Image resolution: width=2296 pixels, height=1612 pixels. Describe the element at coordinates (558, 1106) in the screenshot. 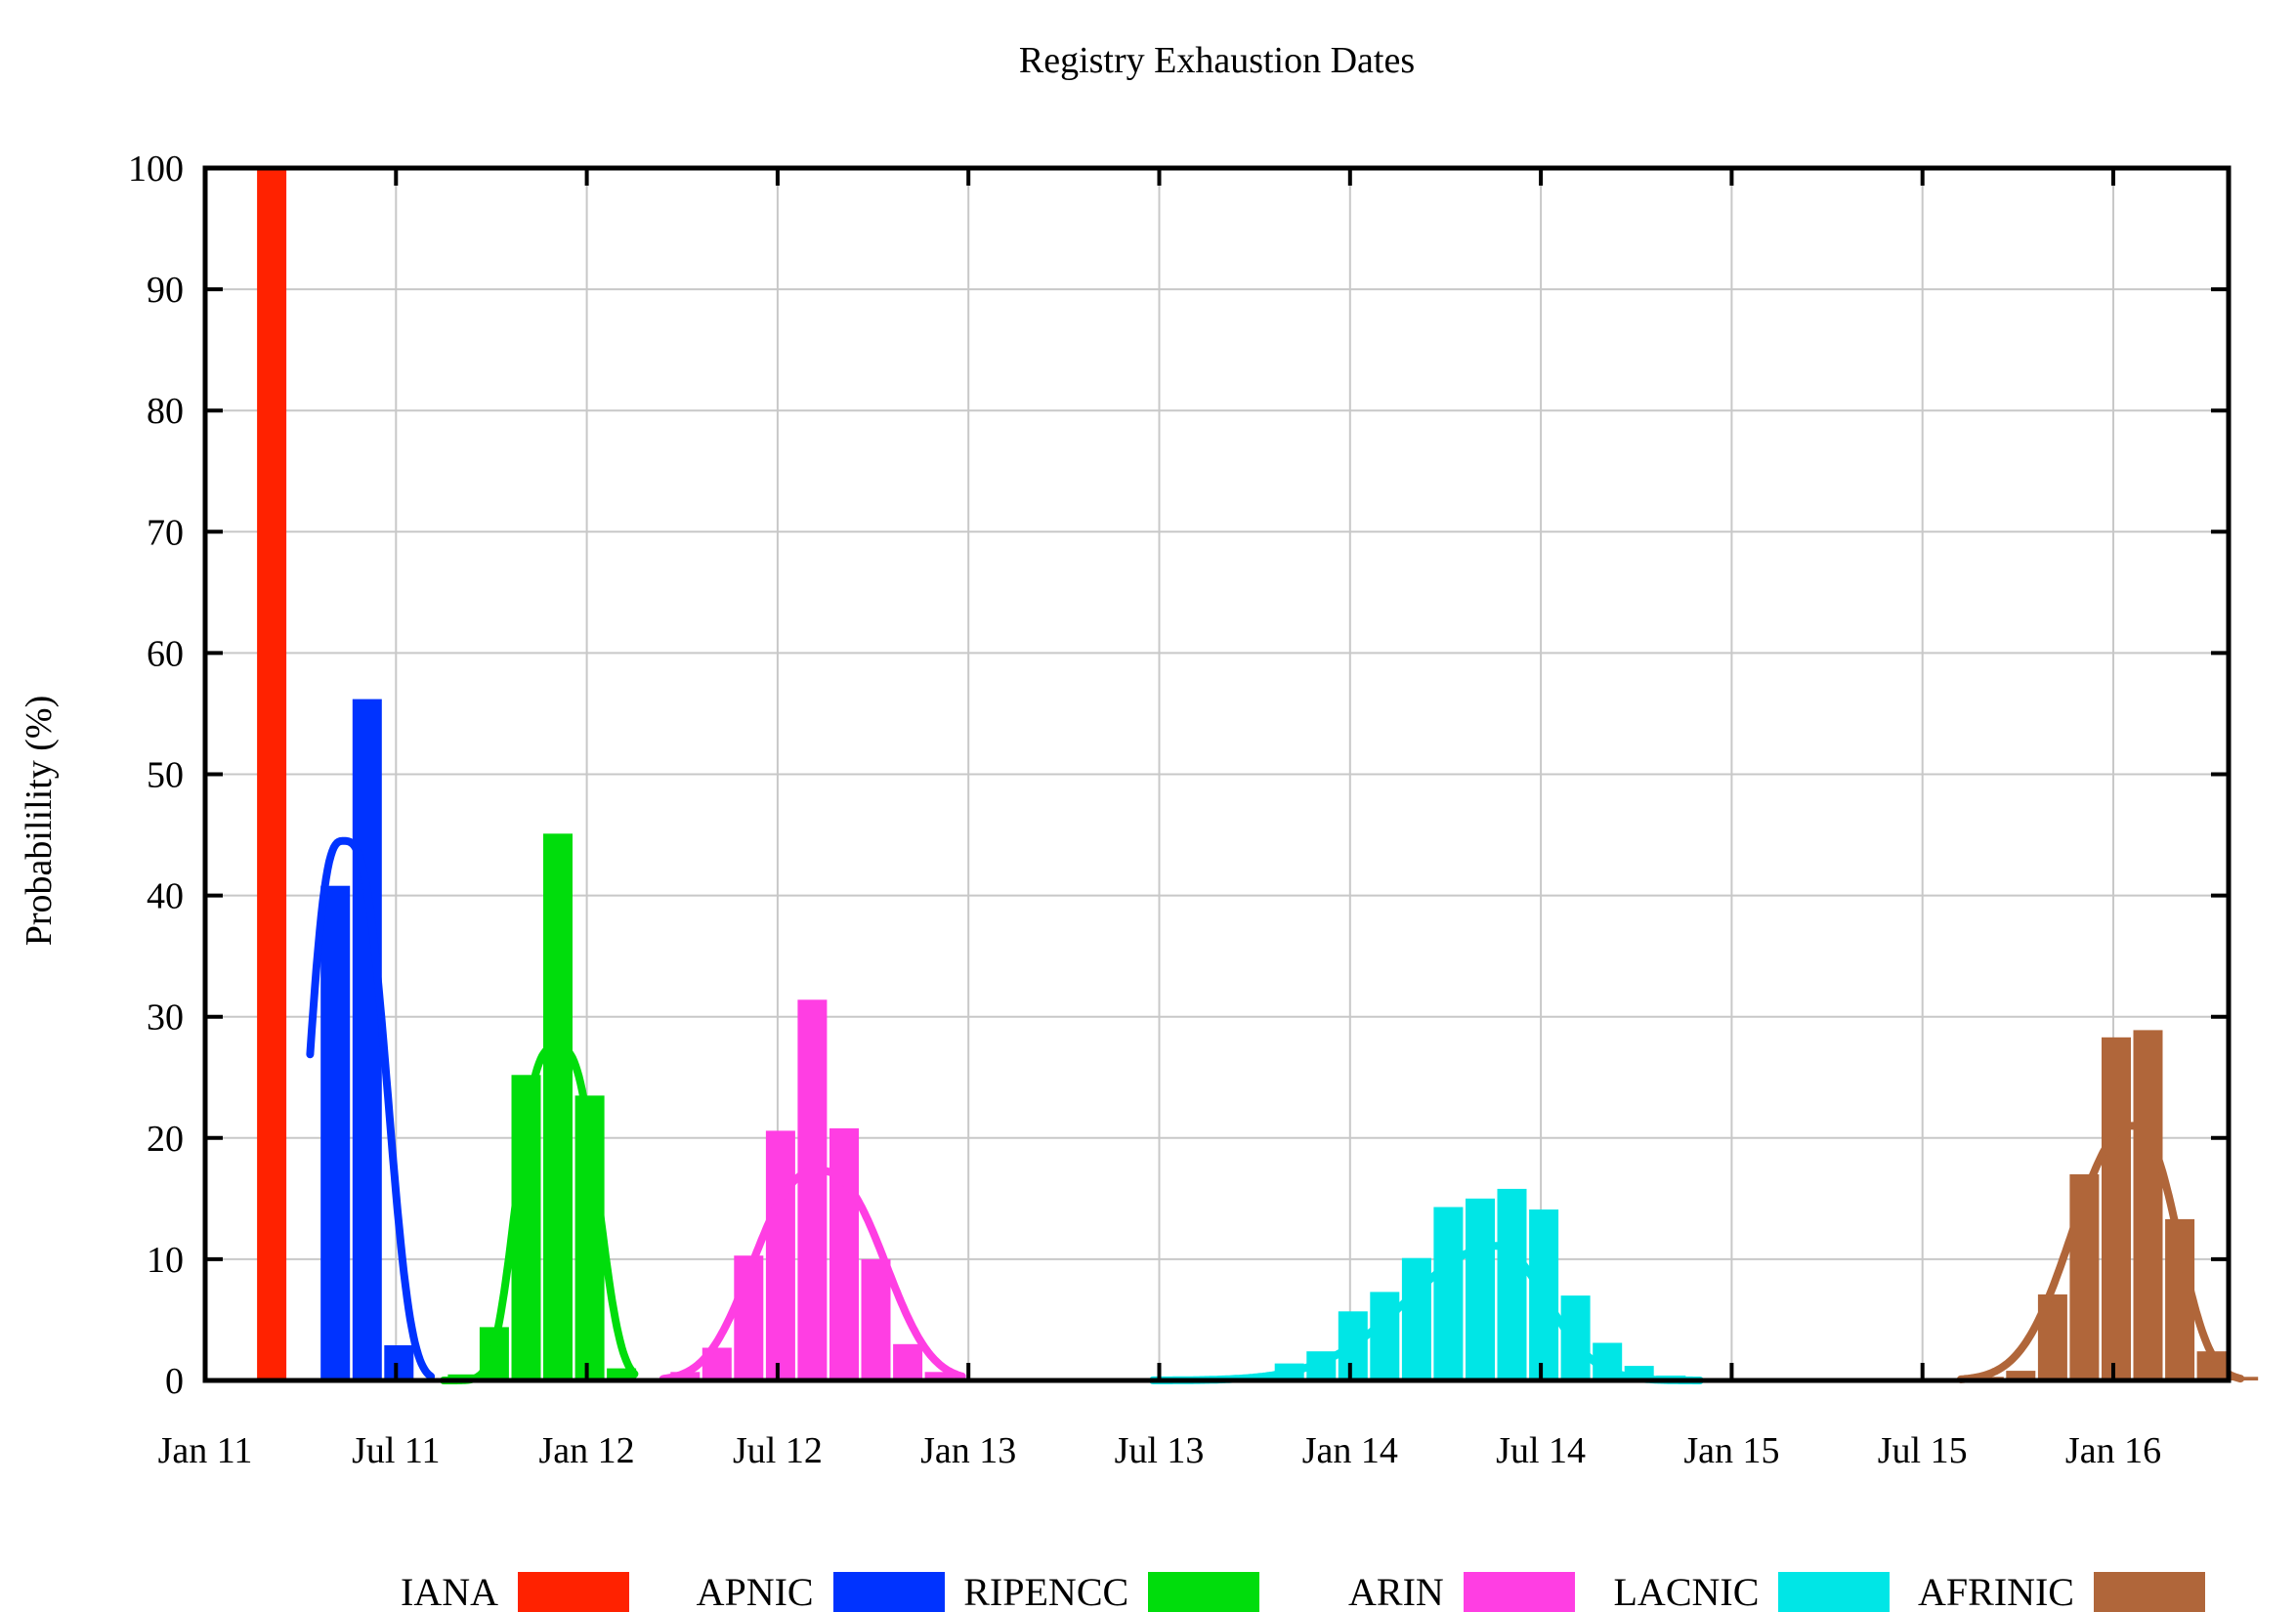

I see `bar-RIPENCC` at that location.